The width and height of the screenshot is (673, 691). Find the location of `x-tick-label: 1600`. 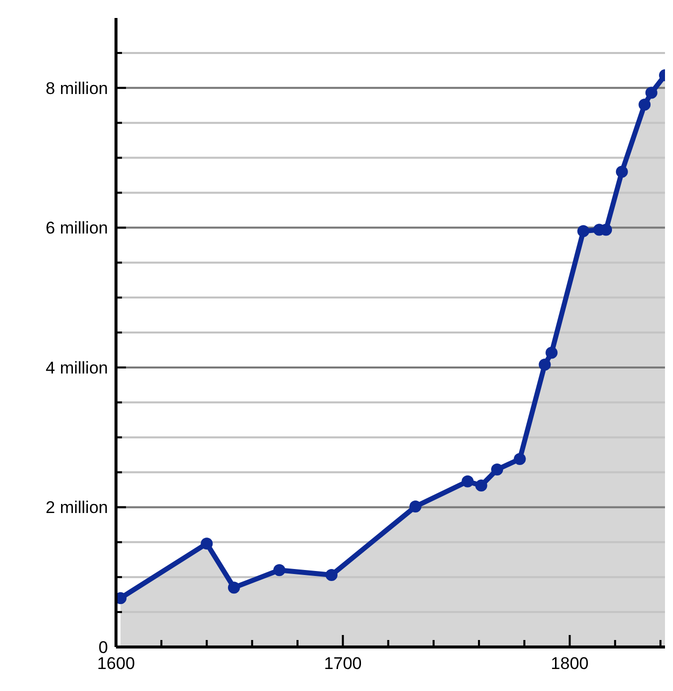

x-tick-label: 1600 is located at coordinates (116, 663).